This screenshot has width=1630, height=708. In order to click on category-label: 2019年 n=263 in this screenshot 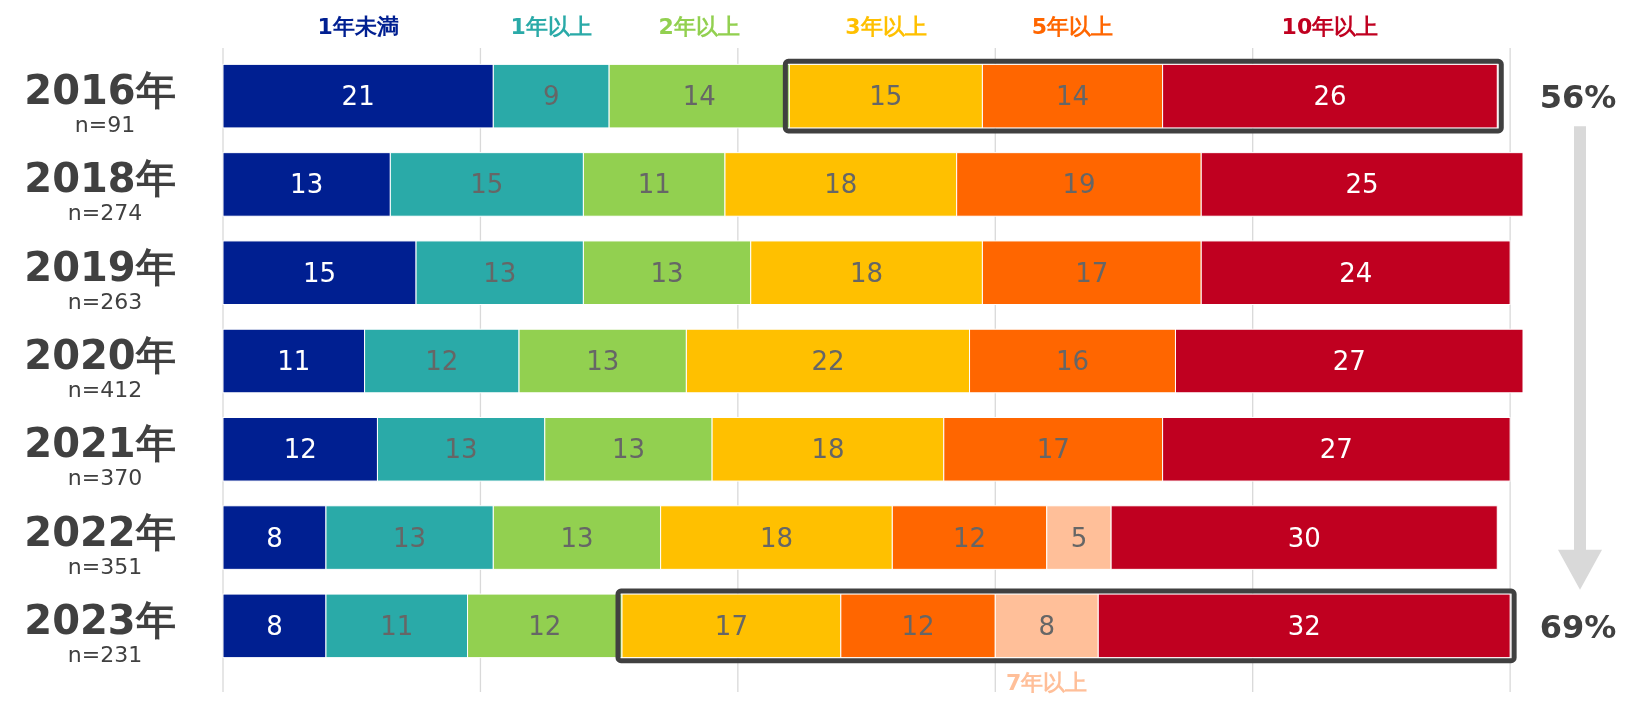, I will do `click(100, 278)`.